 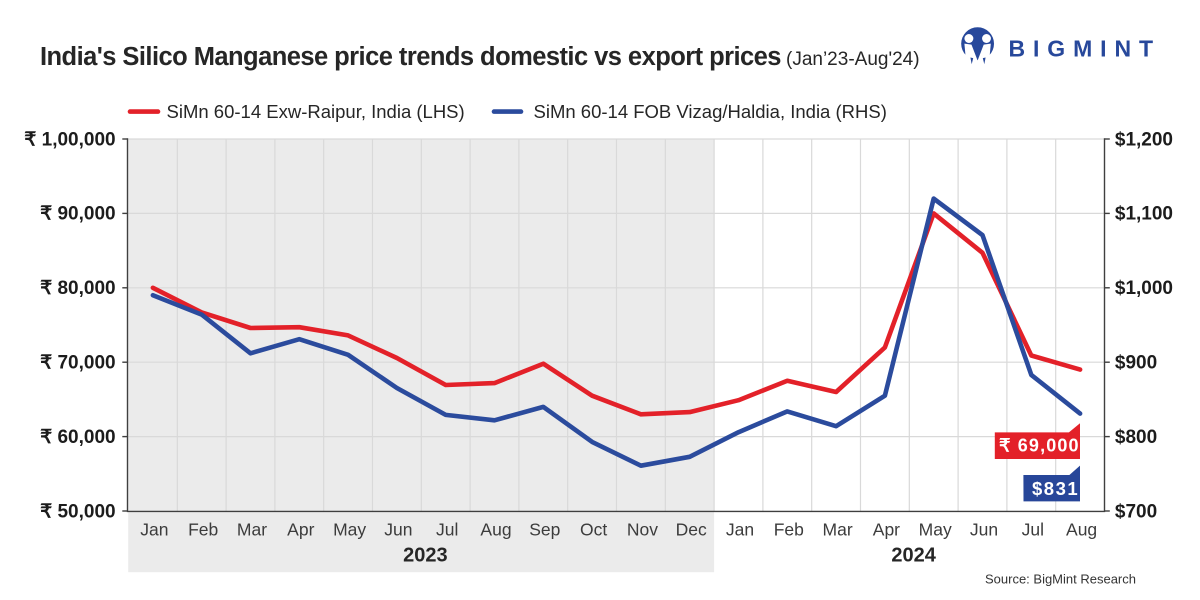 I want to click on svg-text: Nov, so click(x=642, y=530).